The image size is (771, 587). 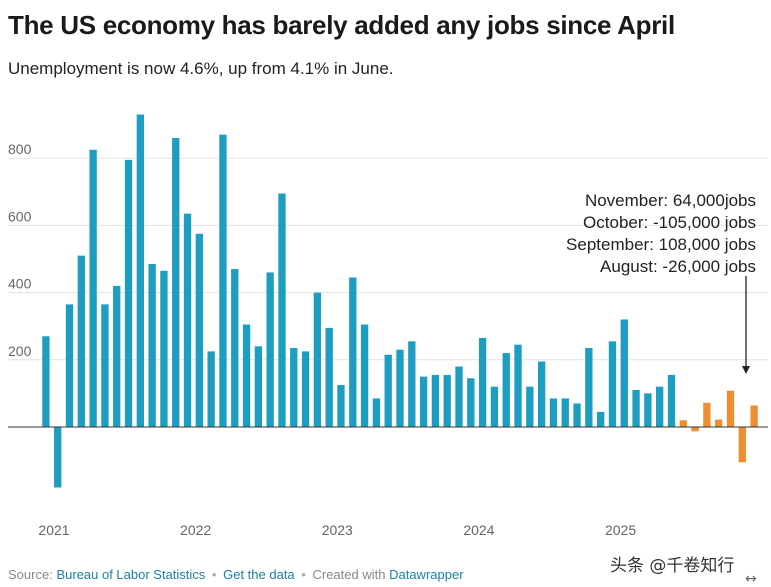 What do you see at coordinates (20, 351) in the screenshot?
I see `y-tick-label: 200` at bounding box center [20, 351].